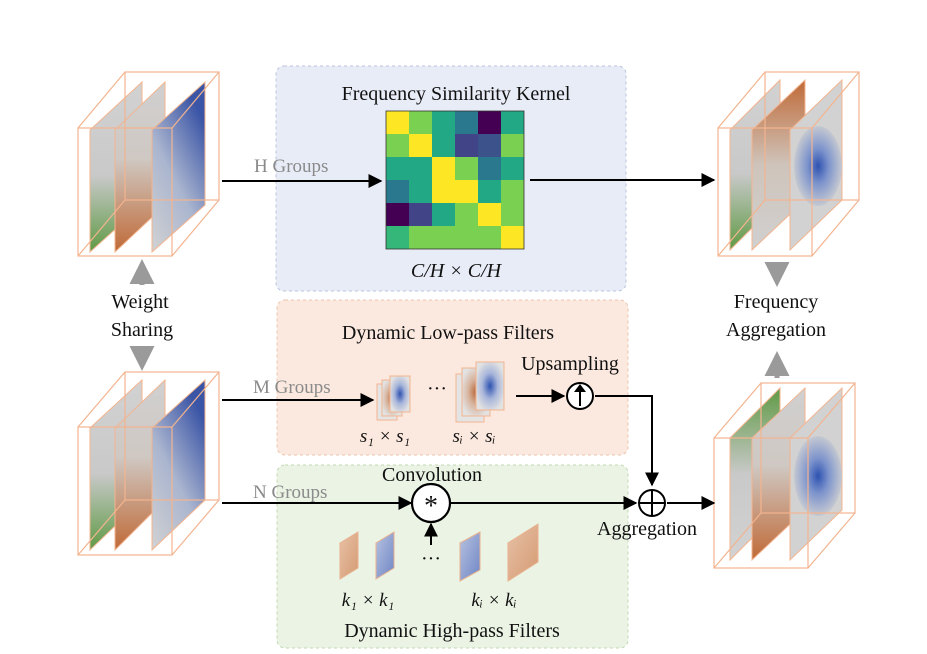 The image size is (927, 654). What do you see at coordinates (493, 600) in the screenshot?
I see `highpass-size-i: kᵢ × kᵢ` at bounding box center [493, 600].